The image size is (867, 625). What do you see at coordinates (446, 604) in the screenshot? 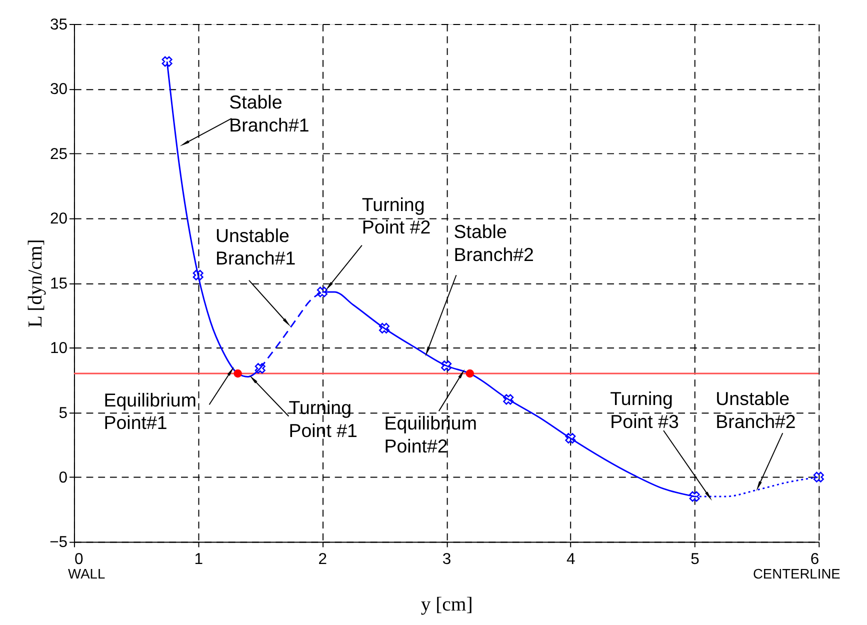
I see `x-axis-title: y [cm]` at bounding box center [446, 604].